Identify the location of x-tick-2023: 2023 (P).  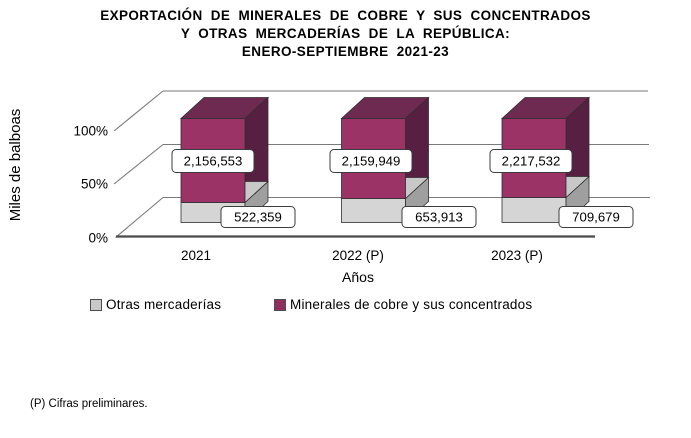
(517, 255).